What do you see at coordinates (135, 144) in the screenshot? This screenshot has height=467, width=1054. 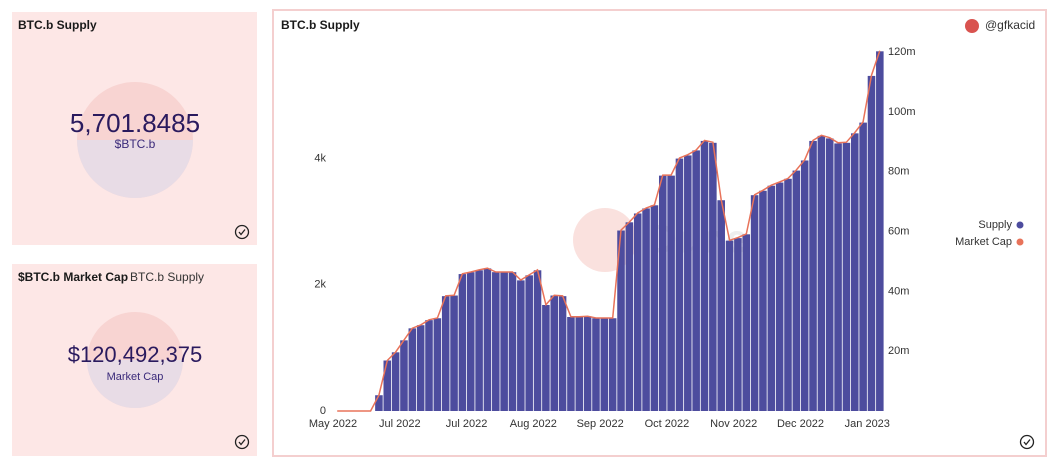 I see `counter-subtitle: $BTC.b` at bounding box center [135, 144].